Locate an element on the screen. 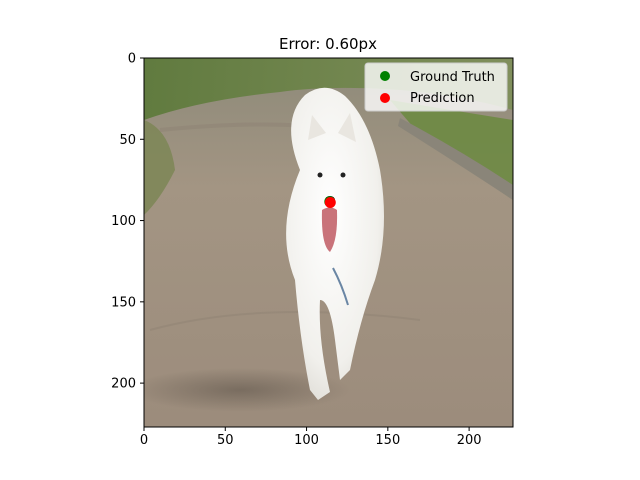 The image size is (640, 480). x-axis-ticks: 0 50 100 150 200 is located at coordinates (311, 437).